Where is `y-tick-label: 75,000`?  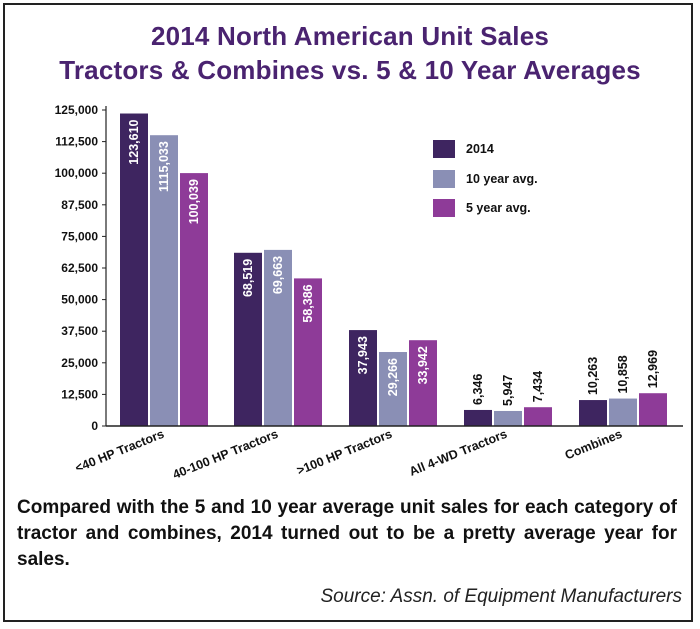 y-tick-label: 75,000 is located at coordinates (79, 236).